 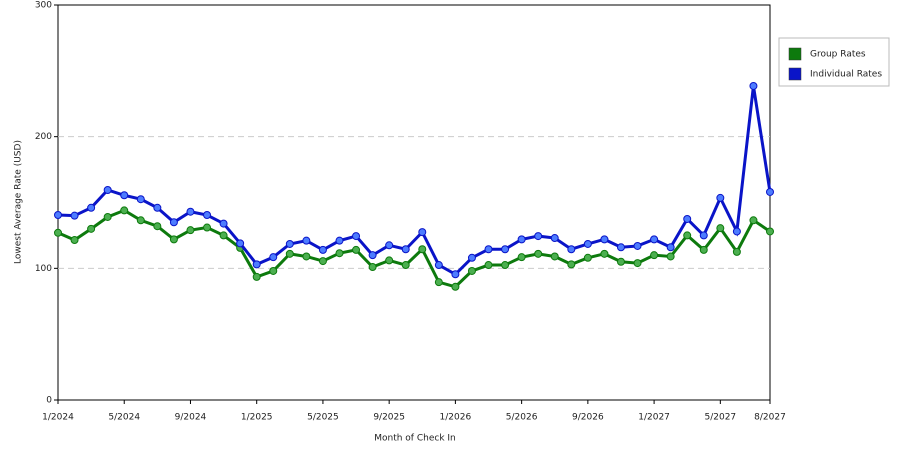 What do you see at coordinates (43, 137) in the screenshot?
I see `y-tick-label: 200` at bounding box center [43, 137].